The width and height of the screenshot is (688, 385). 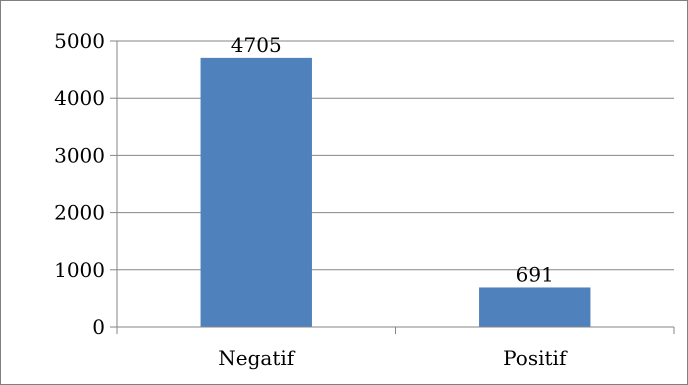 I want to click on data-label: 691, so click(x=535, y=274).